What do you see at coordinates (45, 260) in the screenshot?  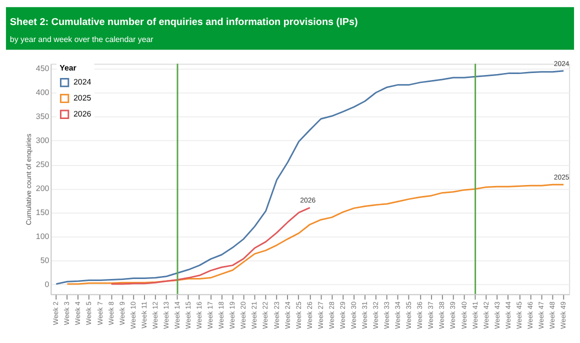 I see `y-tick-label: 50` at bounding box center [45, 260].